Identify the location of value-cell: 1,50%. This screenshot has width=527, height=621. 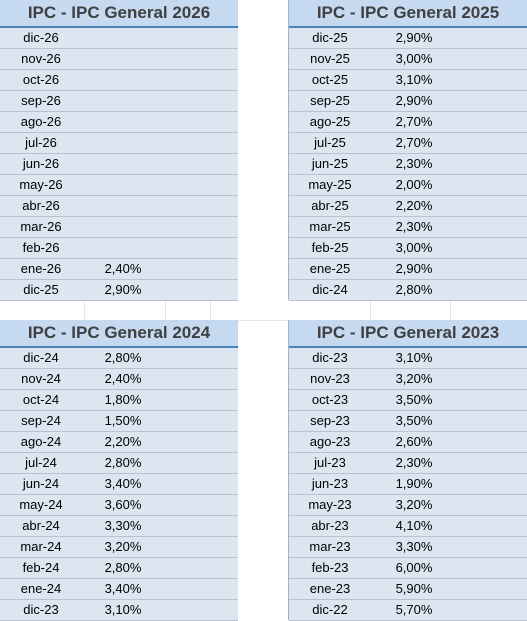
(123, 420).